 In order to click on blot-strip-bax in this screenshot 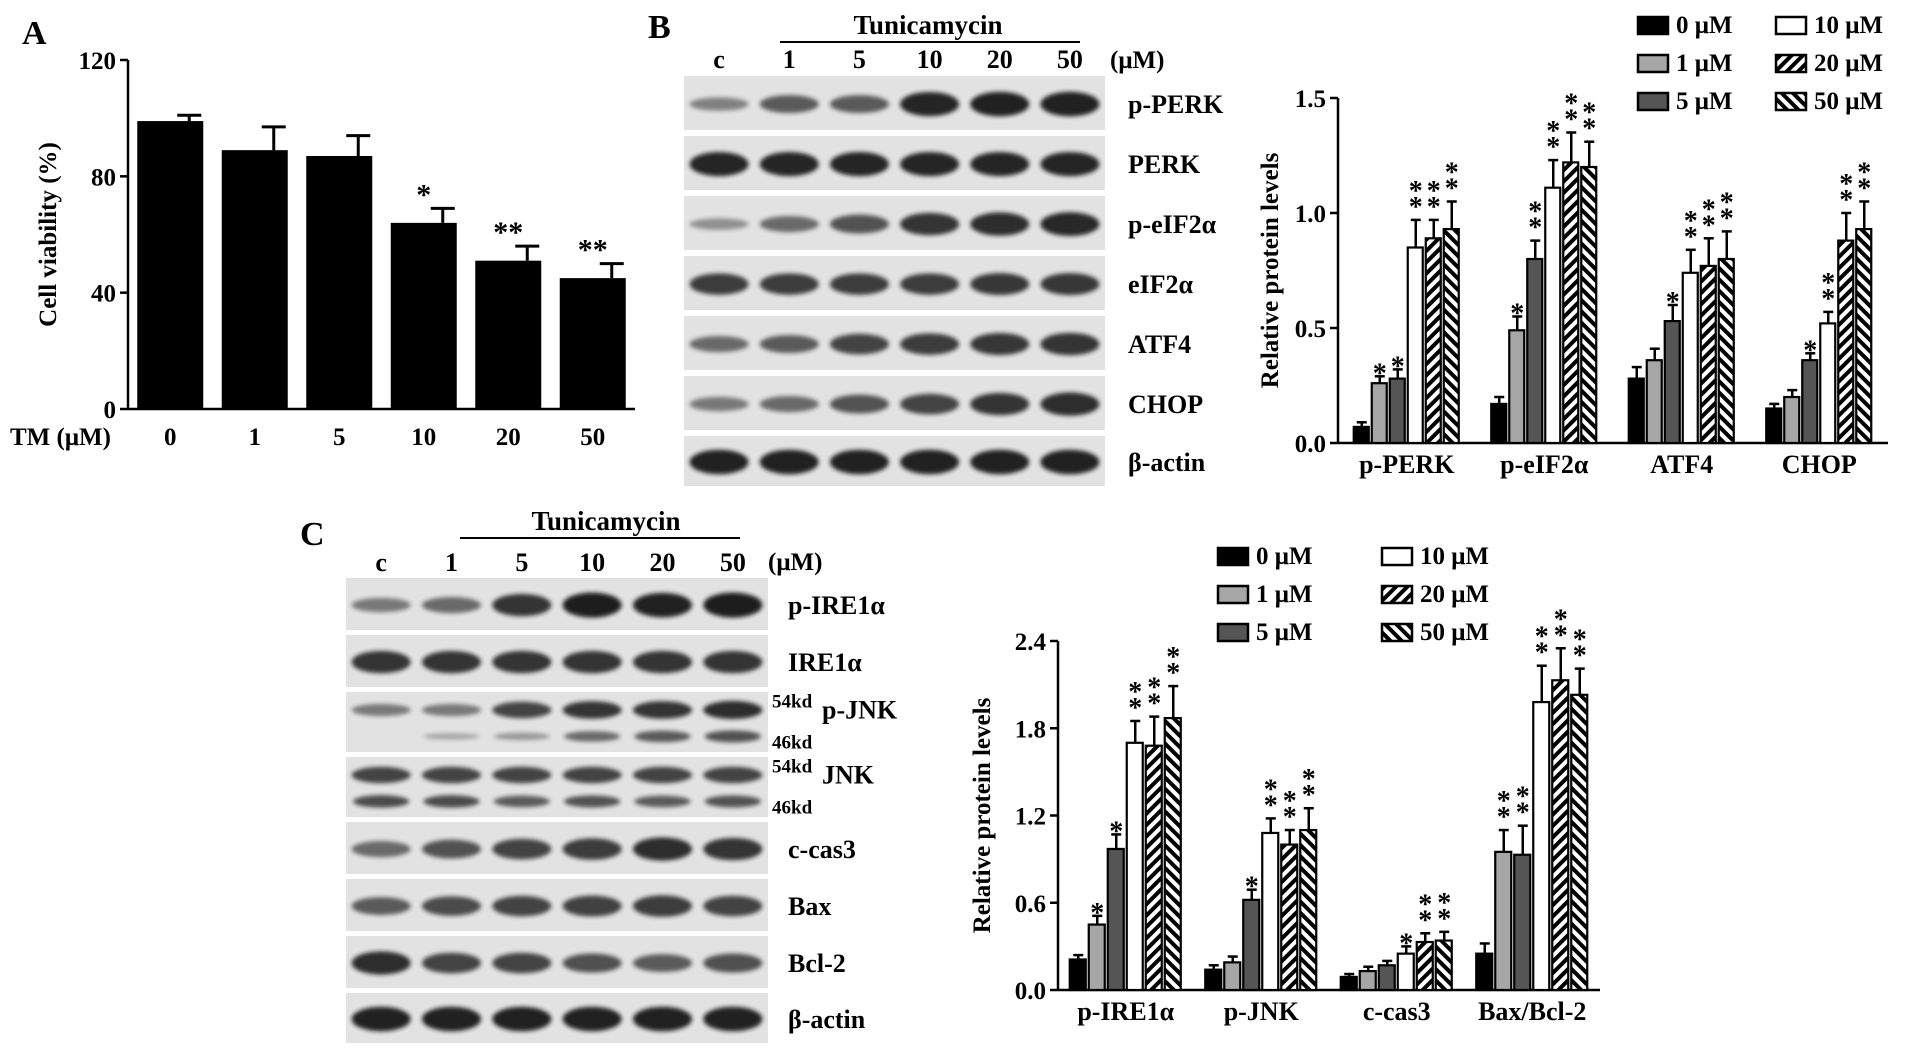, I will do `click(557, 905)`.